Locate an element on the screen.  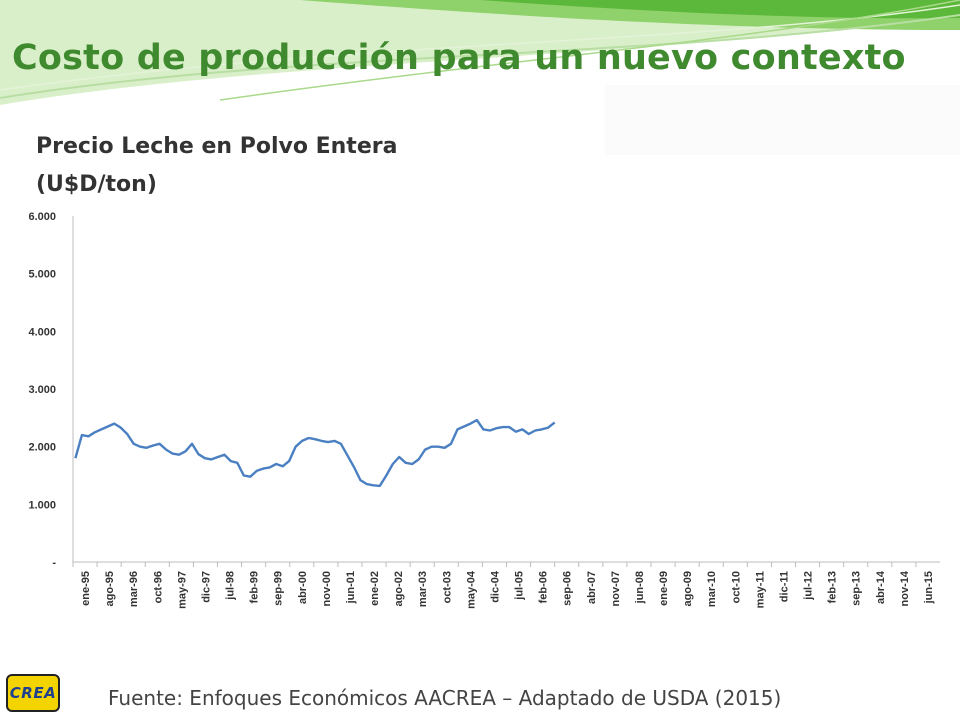
x-tick-label: feb-06 is located at coordinates (544, 587).